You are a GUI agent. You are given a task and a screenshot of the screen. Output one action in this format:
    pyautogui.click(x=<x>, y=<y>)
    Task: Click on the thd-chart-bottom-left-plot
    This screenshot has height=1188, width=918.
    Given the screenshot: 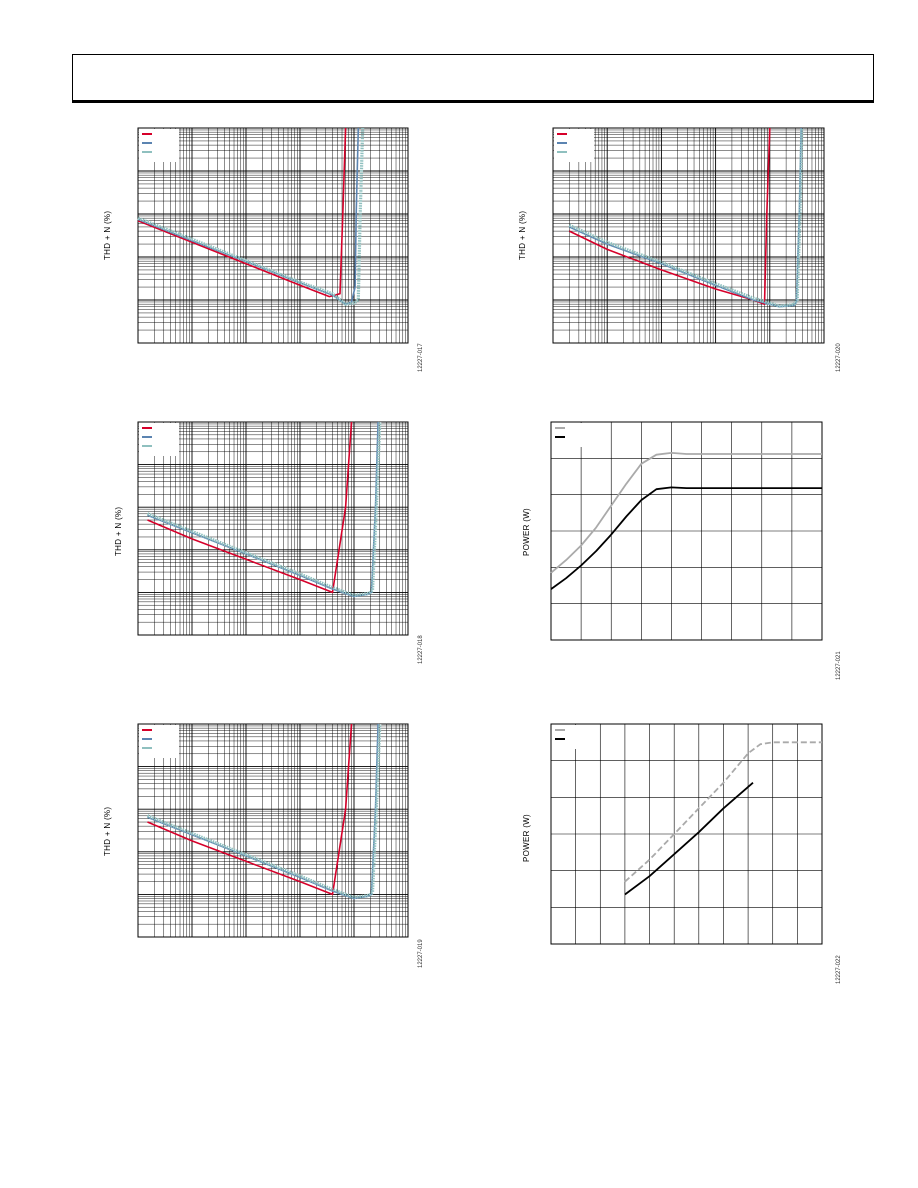 What is the action you would take?
    pyautogui.click(x=273, y=830)
    